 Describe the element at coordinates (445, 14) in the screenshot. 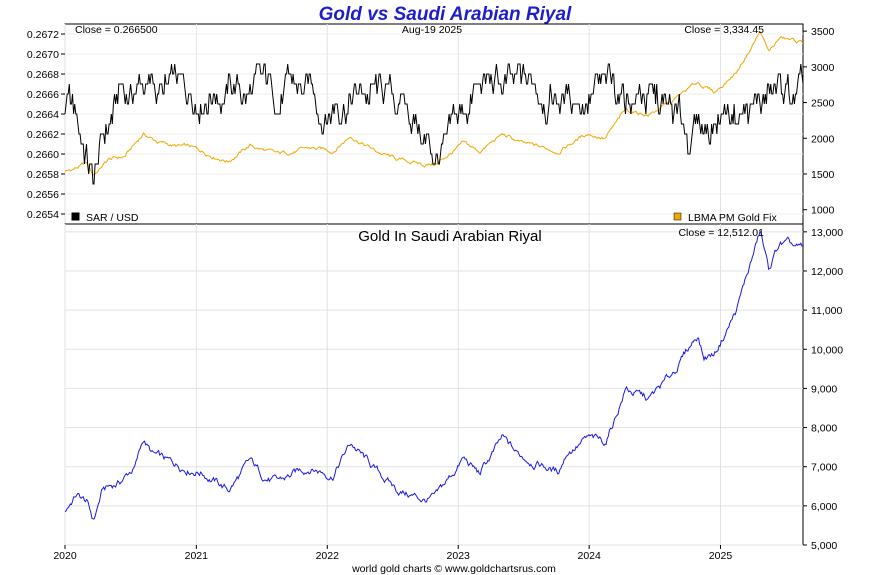

I see `chart-title: Gold vs Saudi Arabian Riyal` at that location.